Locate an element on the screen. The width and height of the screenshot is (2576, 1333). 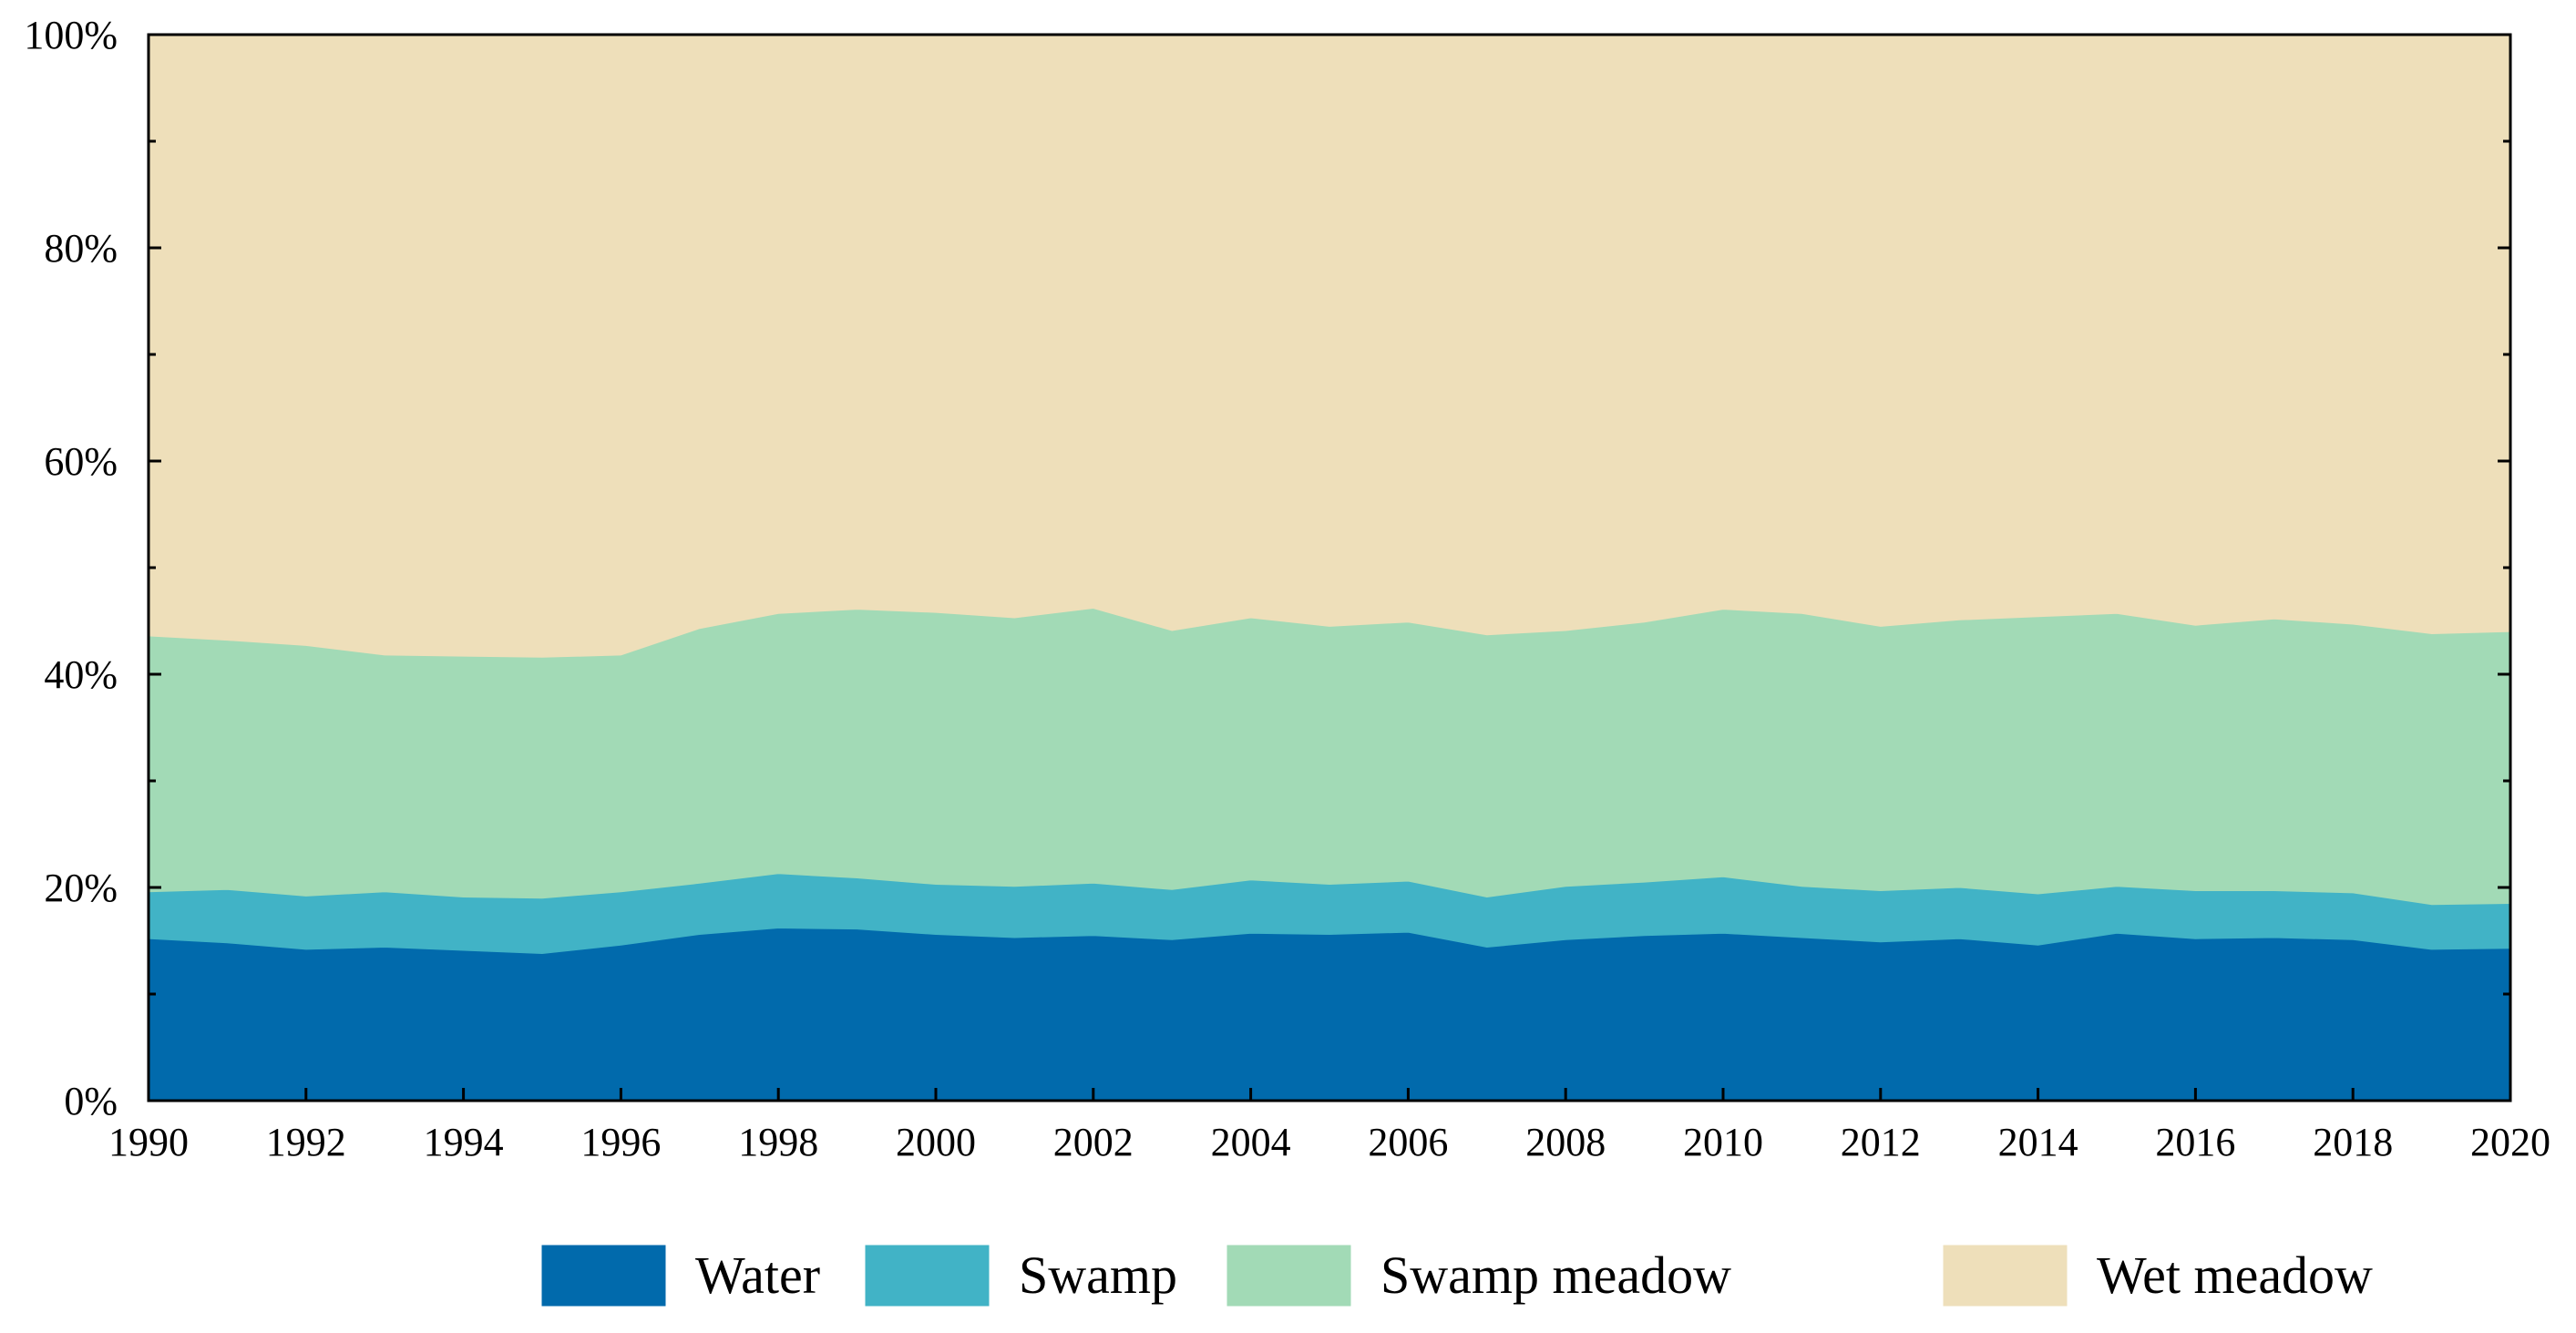
legend-label-water: Water is located at coordinates (757, 1275).